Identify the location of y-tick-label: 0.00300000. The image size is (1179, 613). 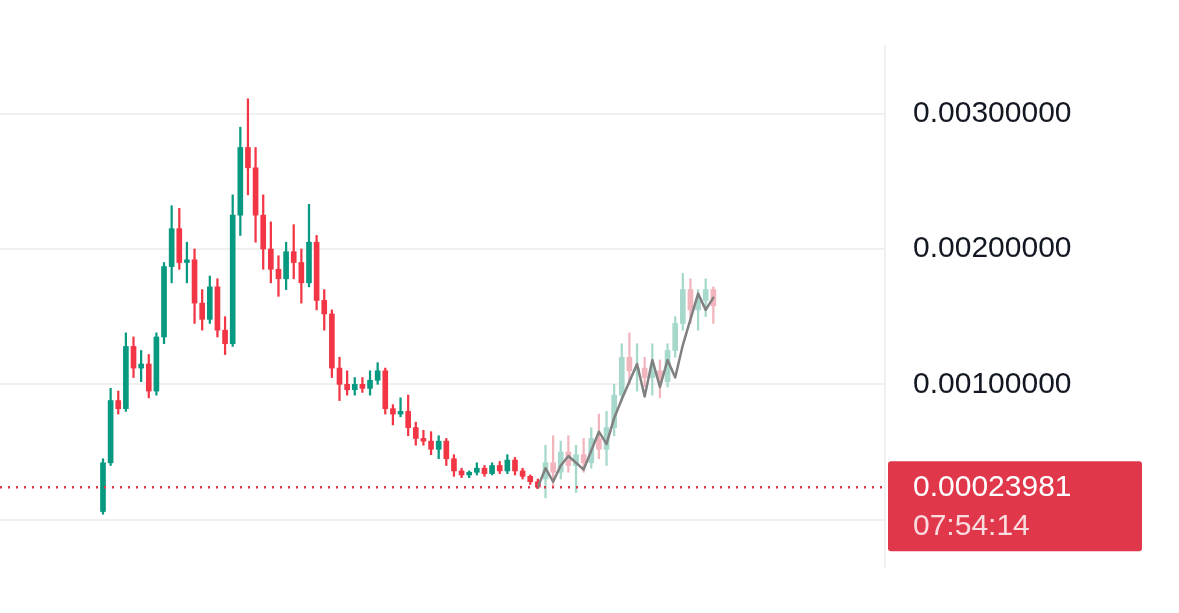
(992, 111).